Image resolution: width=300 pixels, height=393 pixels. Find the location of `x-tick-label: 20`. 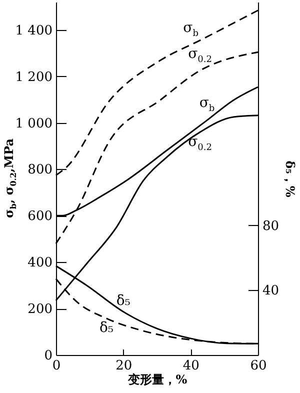

x-tick-label: 20 is located at coordinates (124, 366).